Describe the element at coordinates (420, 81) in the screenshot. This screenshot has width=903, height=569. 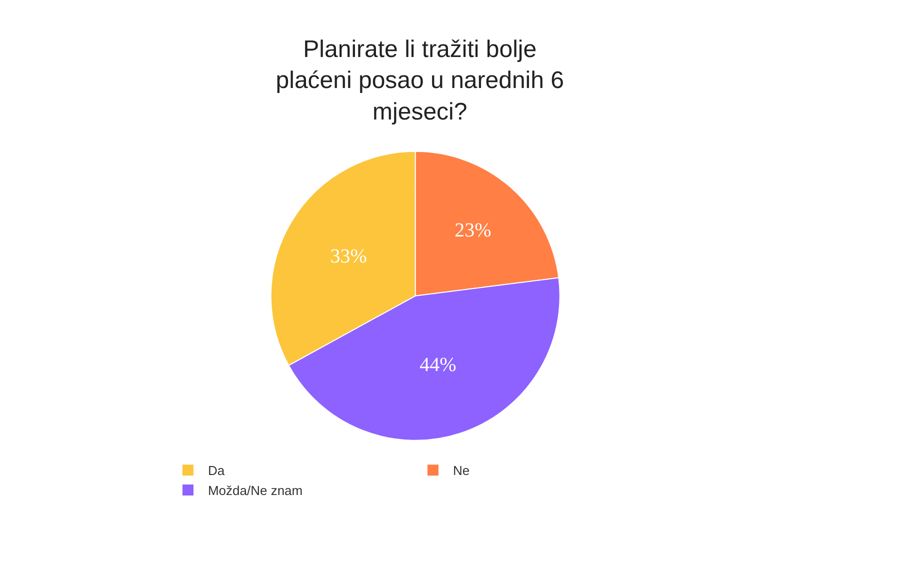
I see `chart-title: Planirate li tražiti bolje plaćeni posao u narednih 6 mjeseci?` at that location.